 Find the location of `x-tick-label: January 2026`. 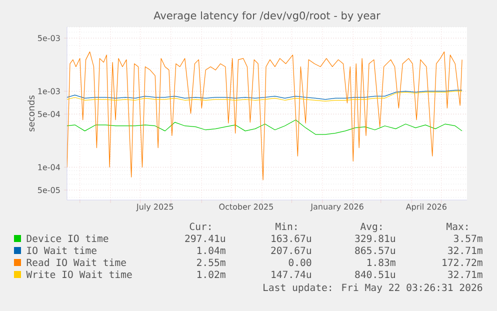

x-tick-label: January 2026 is located at coordinates (337, 208).